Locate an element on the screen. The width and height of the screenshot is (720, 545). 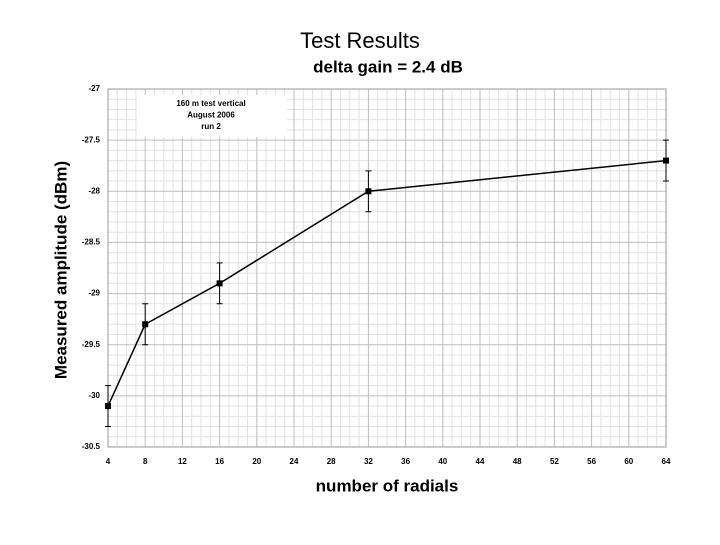
x-tick-label: 12 is located at coordinates (182, 461).